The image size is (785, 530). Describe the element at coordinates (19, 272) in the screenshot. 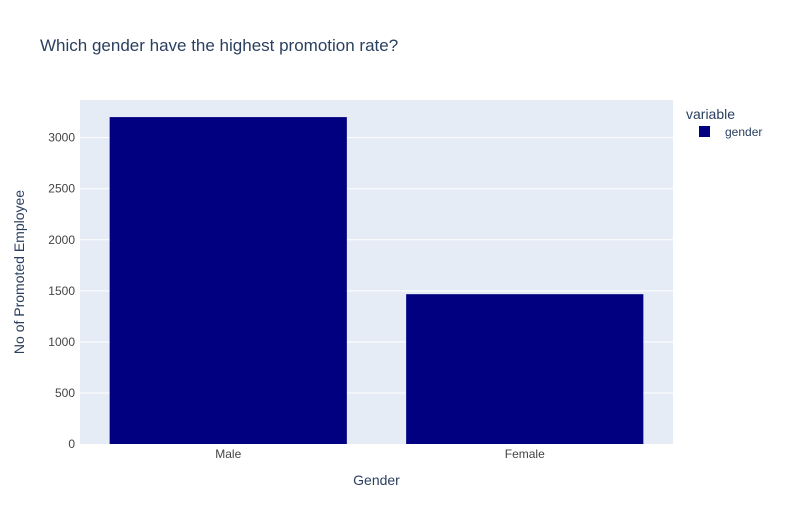

I see `y-axis-title: No of Promoted Employee` at that location.